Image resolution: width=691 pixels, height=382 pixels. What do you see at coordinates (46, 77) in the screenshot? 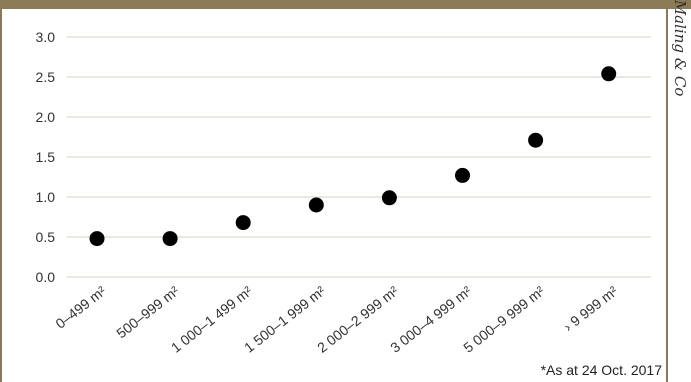
I see `y-tick-label-5: 2.5` at bounding box center [46, 77].